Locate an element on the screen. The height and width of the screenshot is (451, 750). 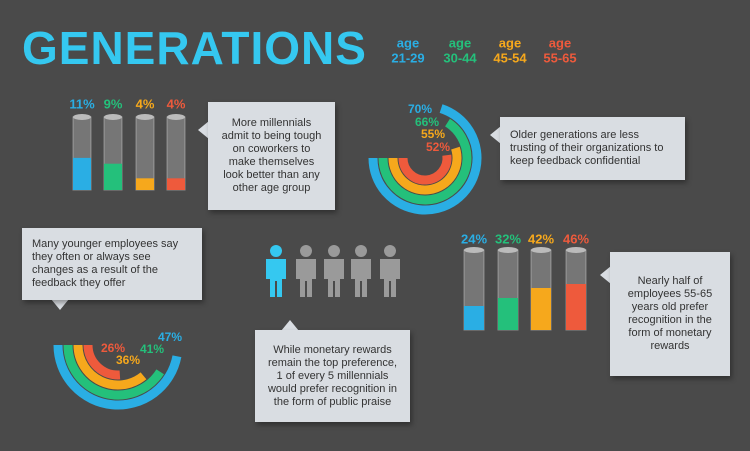
legend-range: 21-29 is located at coordinates (407, 57).